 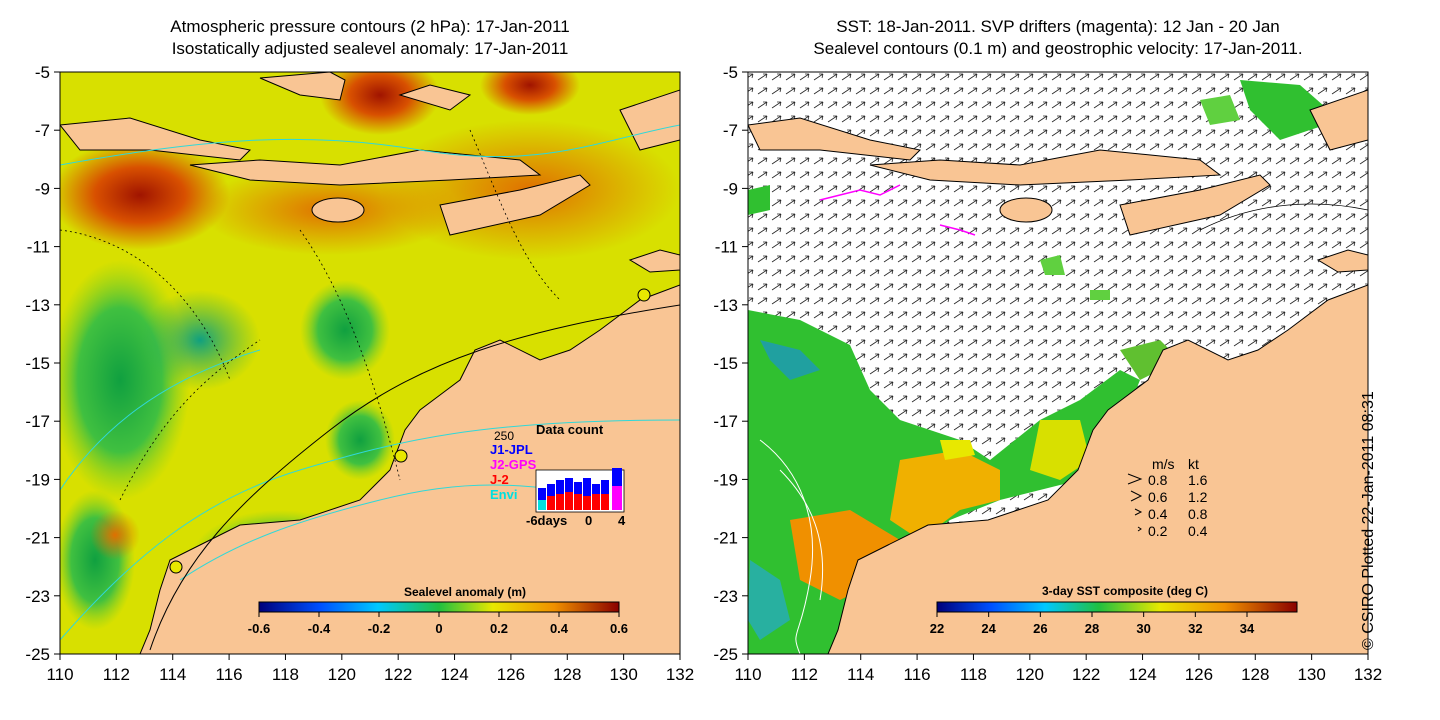 What do you see at coordinates (1368, 674) in the screenshot?
I see `right-x-tick-label: 132` at bounding box center [1368, 674].